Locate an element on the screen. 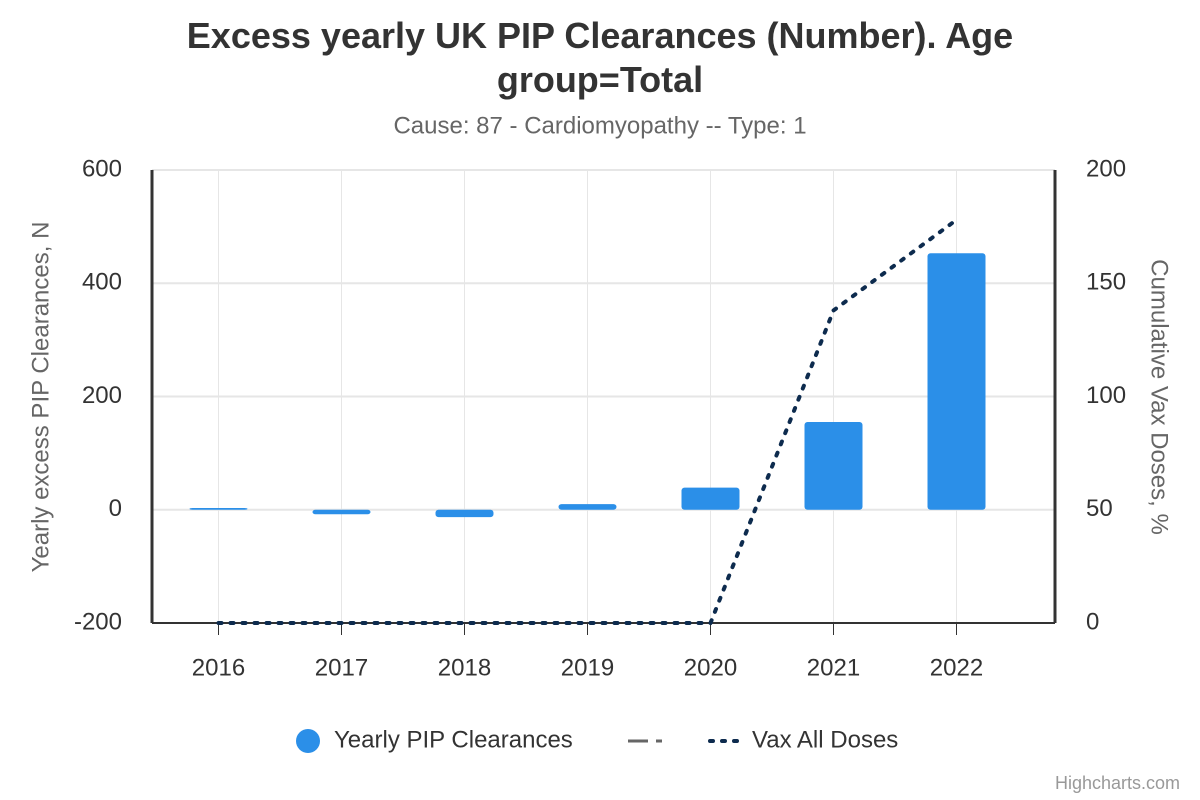 Image resolution: width=1200 pixels, height=800 pixels. legend-symbol is located at coordinates (308, 741).